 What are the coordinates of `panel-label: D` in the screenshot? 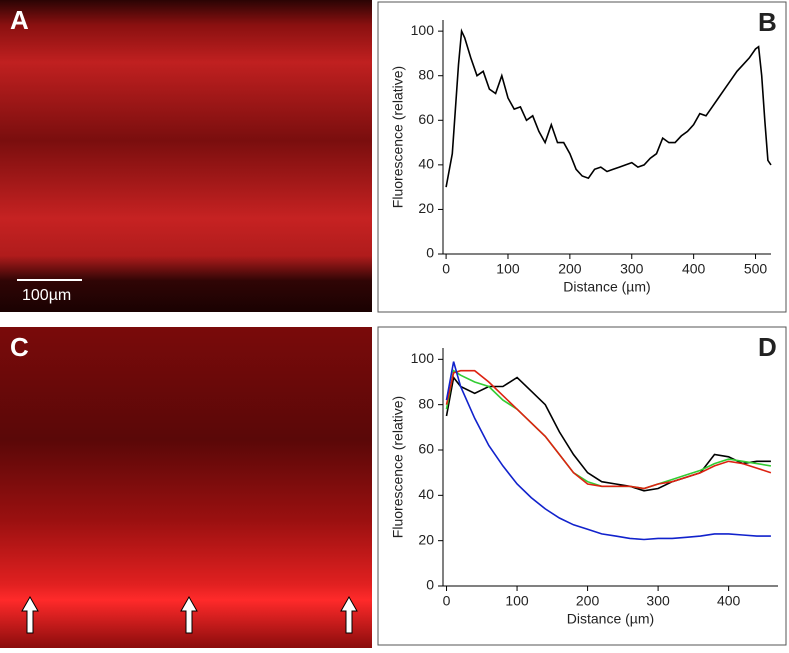 It's located at (767, 347).